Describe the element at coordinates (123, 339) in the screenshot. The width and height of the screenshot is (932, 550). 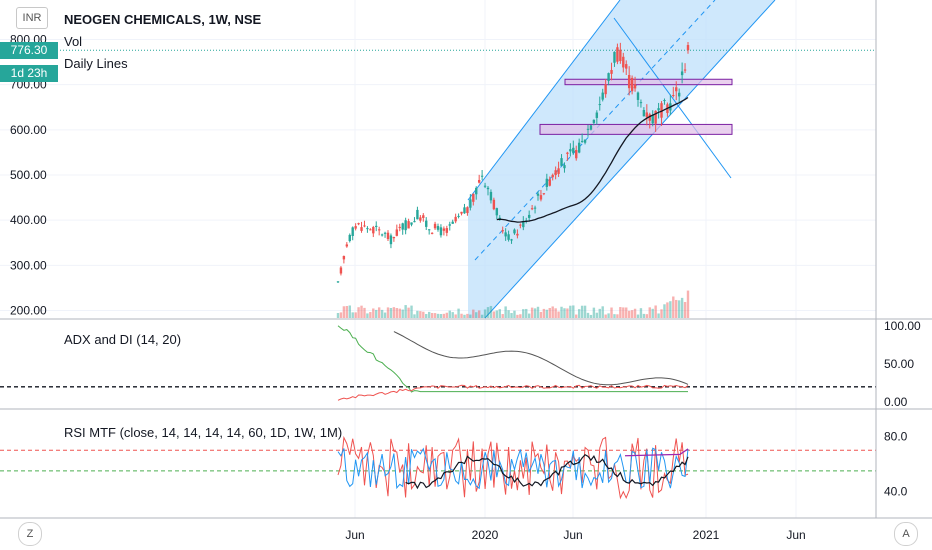
I see `adx-legend: ADX and DI (14, 20)` at that location.